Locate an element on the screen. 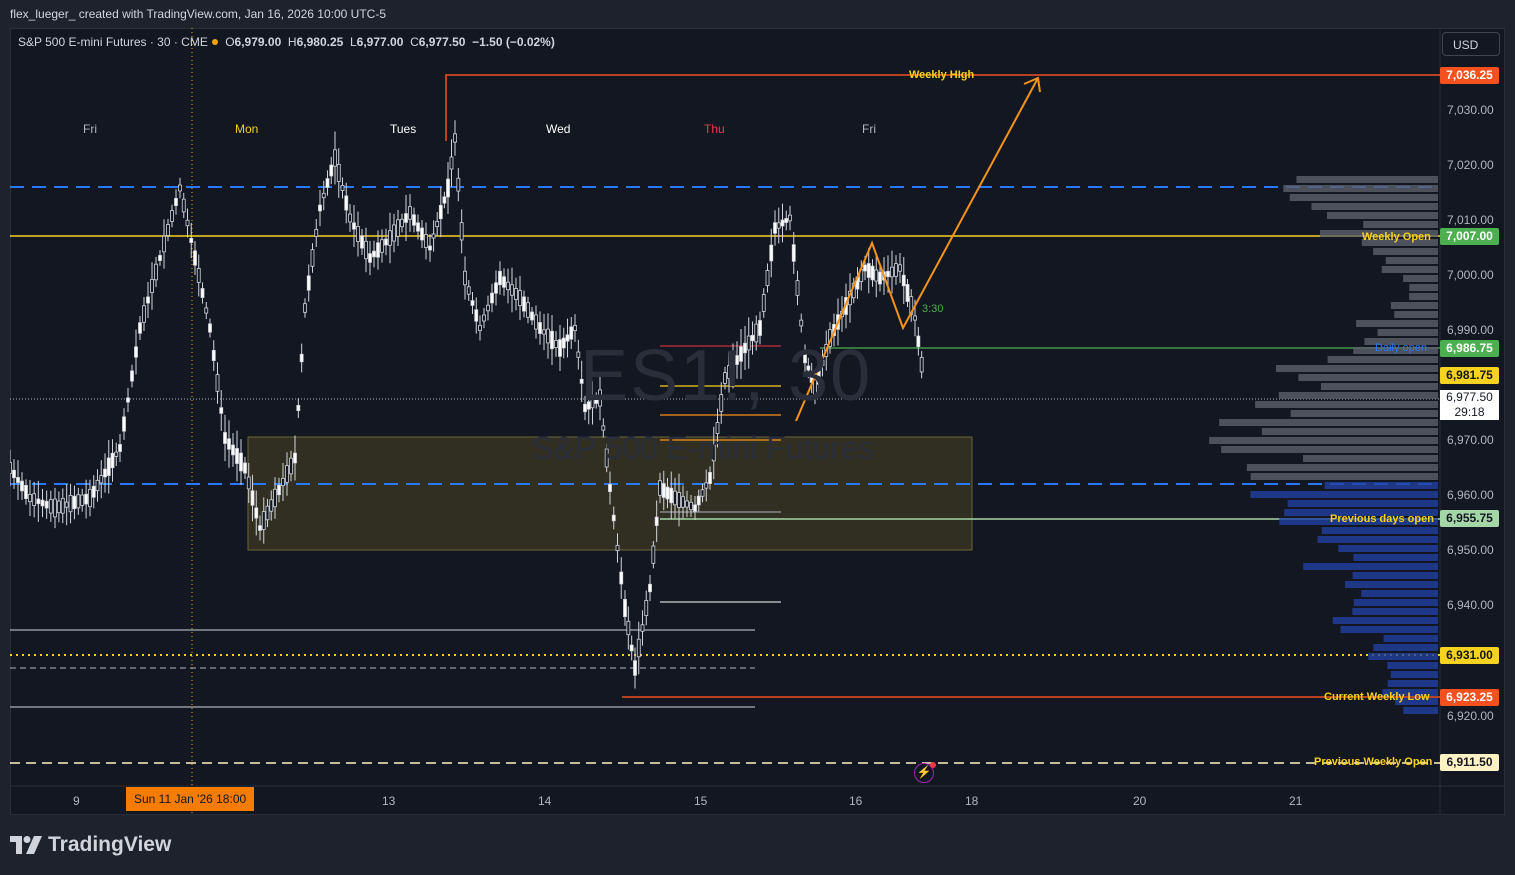  price-axis-label: 6,940.00 is located at coordinates (1470, 605).